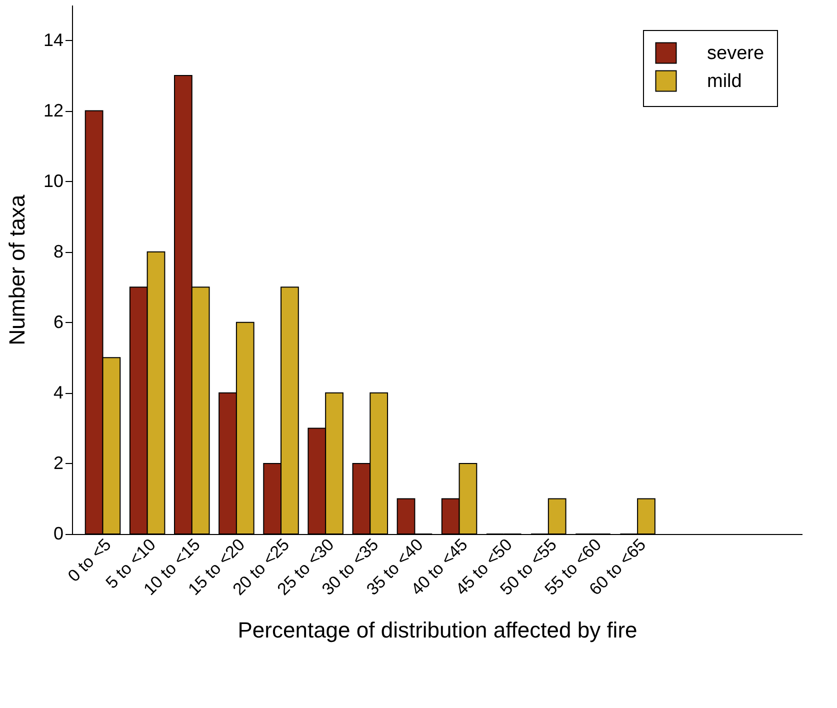  I want to click on y-tick-label: 4, so click(58, 392).